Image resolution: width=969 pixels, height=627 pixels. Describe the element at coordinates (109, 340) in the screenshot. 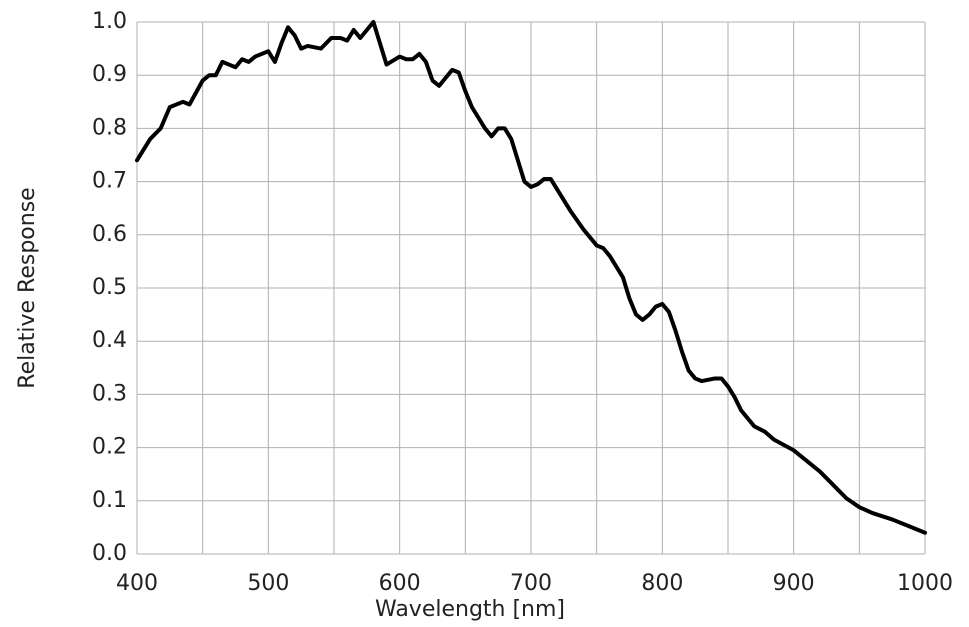

I see `y-tick-label: 0.4` at that location.